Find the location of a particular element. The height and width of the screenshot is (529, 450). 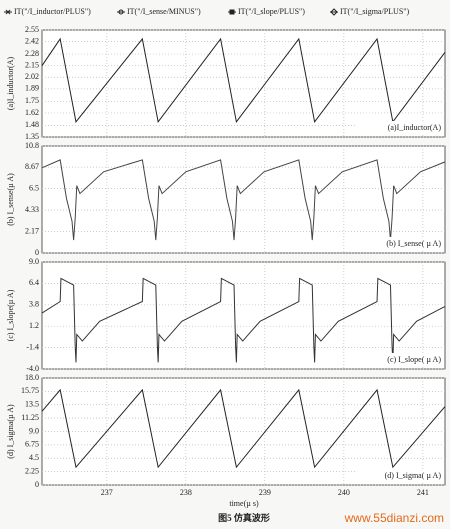

y-tick-label: 2.25 is located at coordinates (32, 470).